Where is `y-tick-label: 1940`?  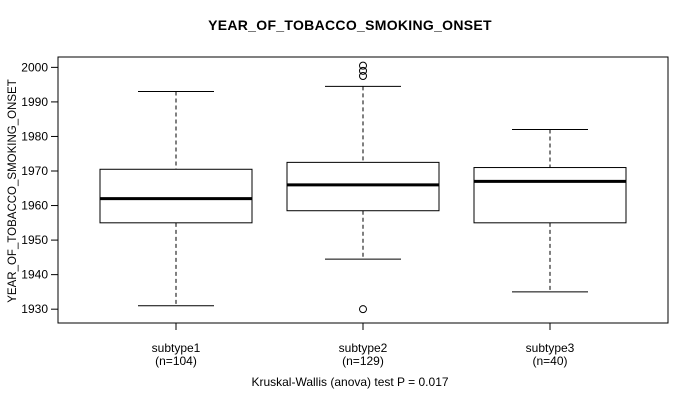
y-tick-label: 1940 is located at coordinates (34, 275).